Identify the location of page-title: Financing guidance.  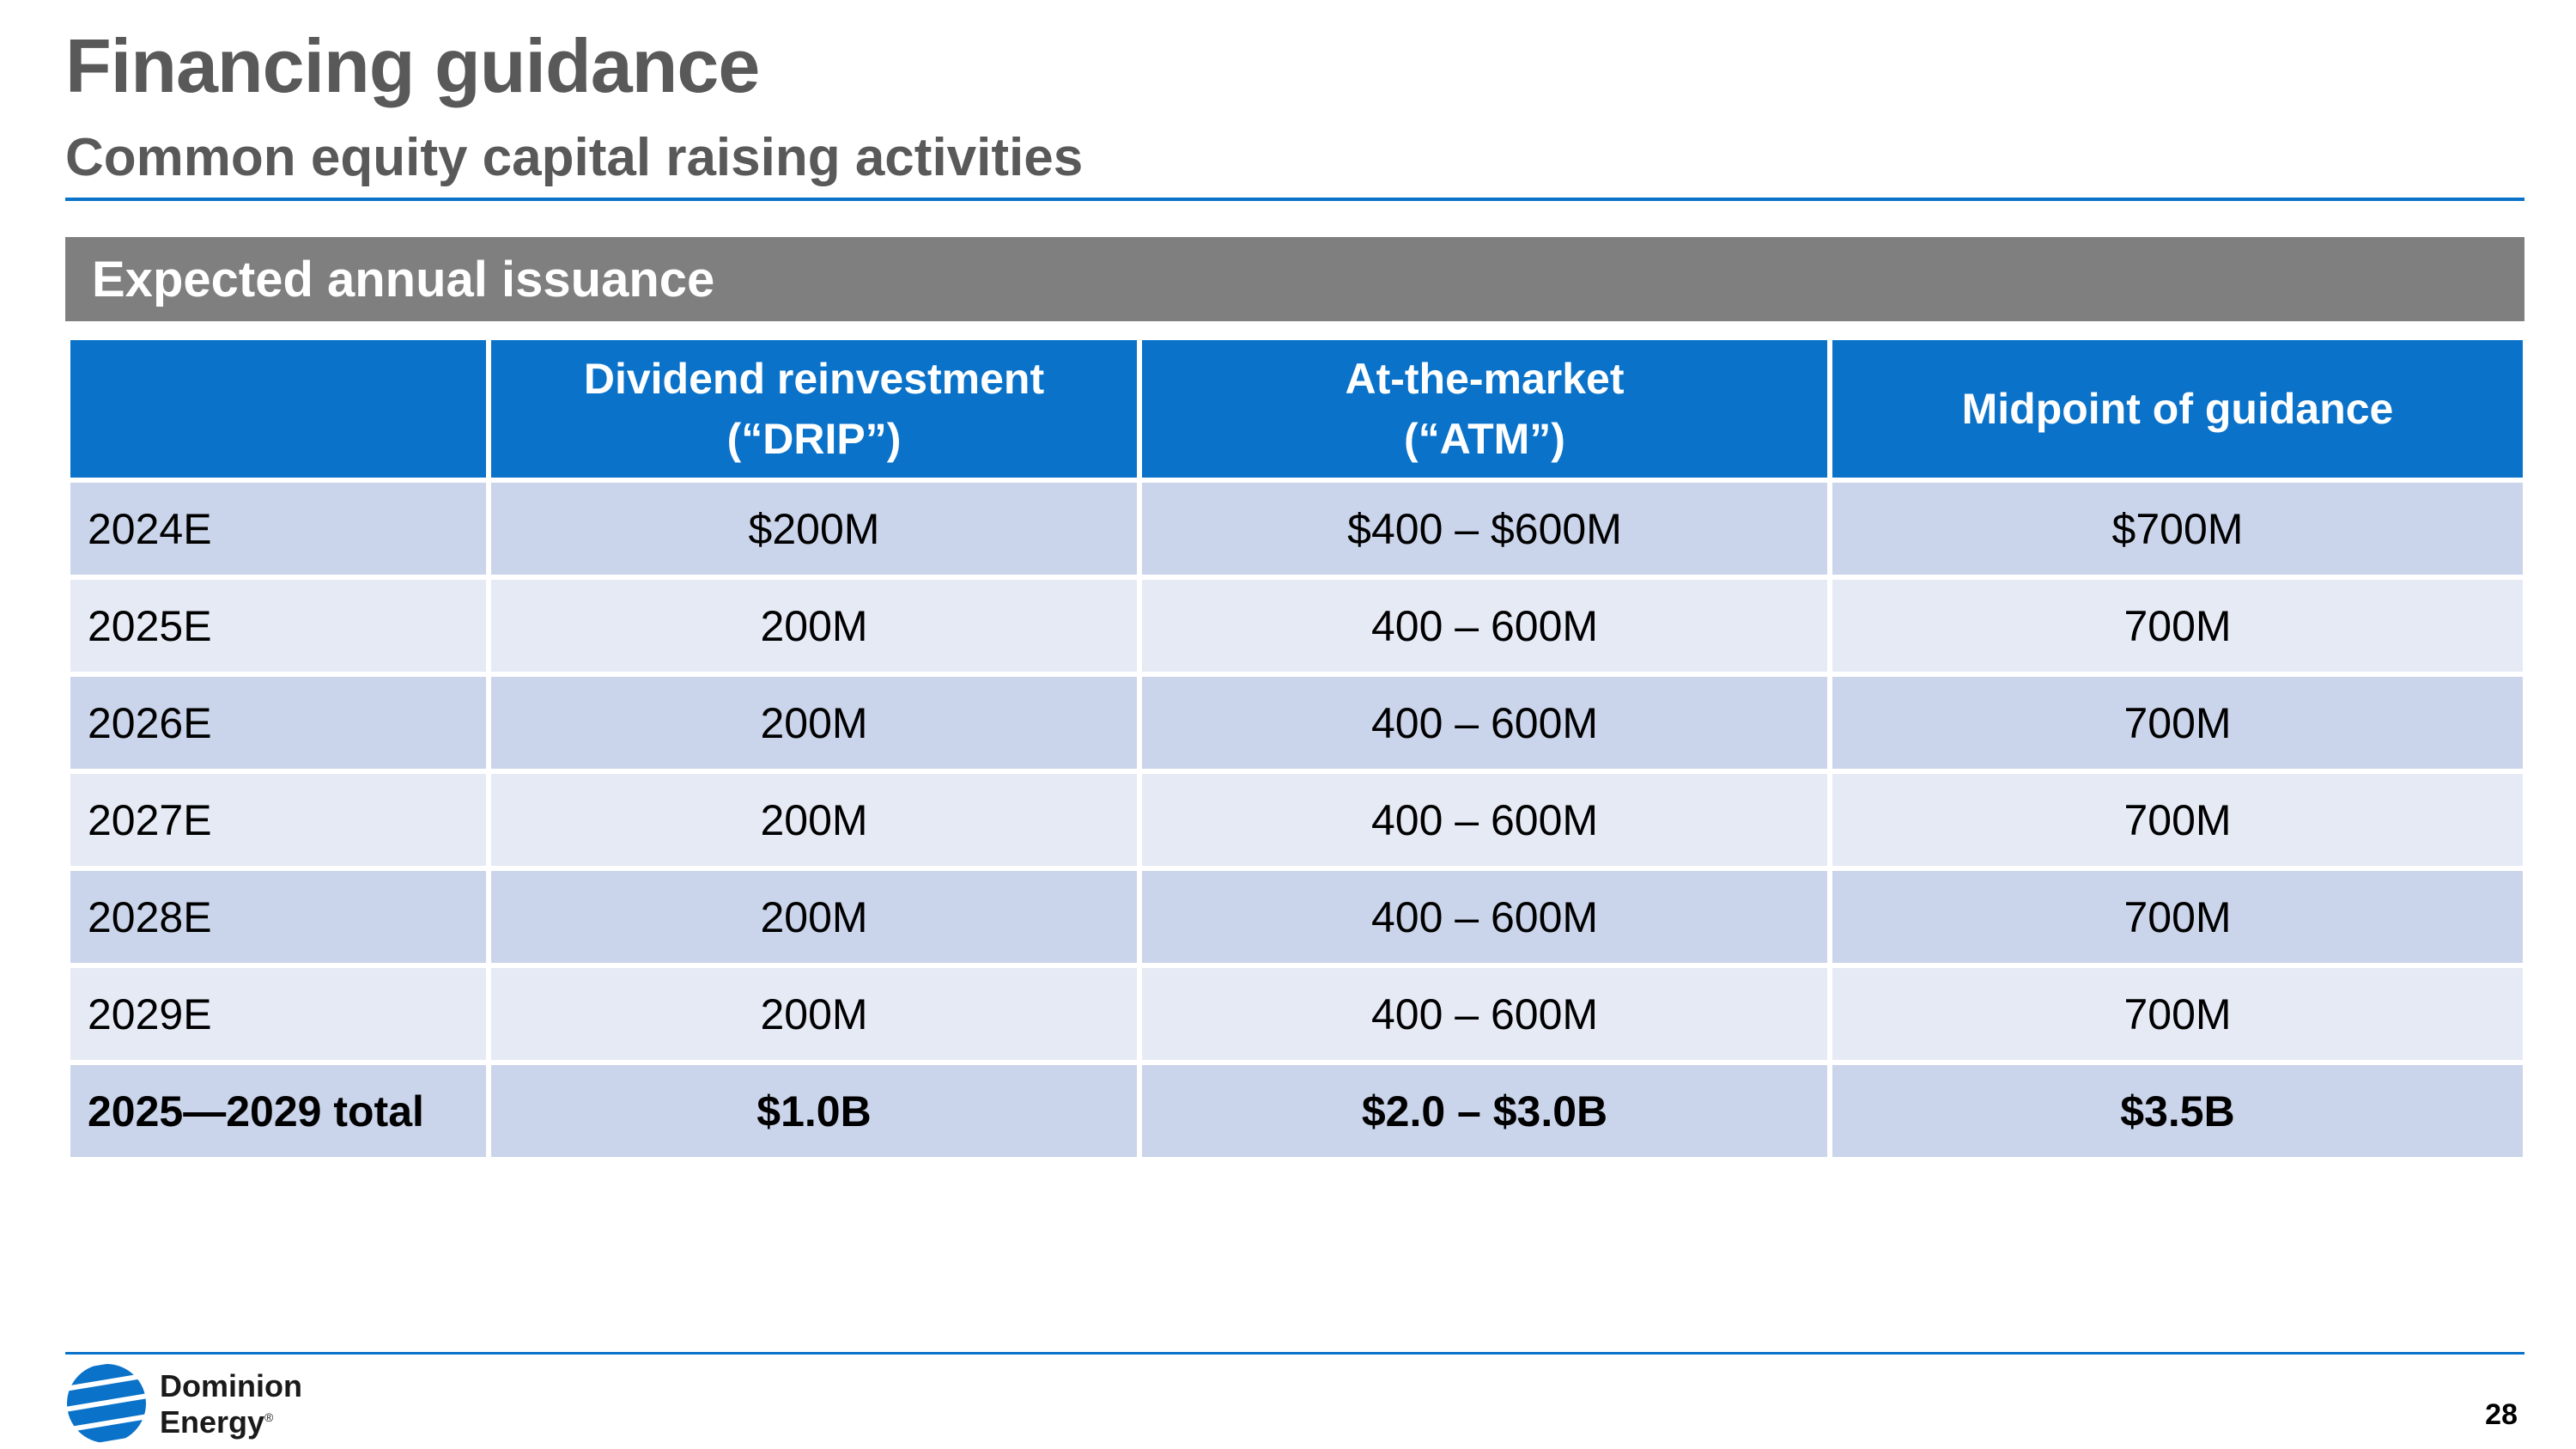
(412, 65).